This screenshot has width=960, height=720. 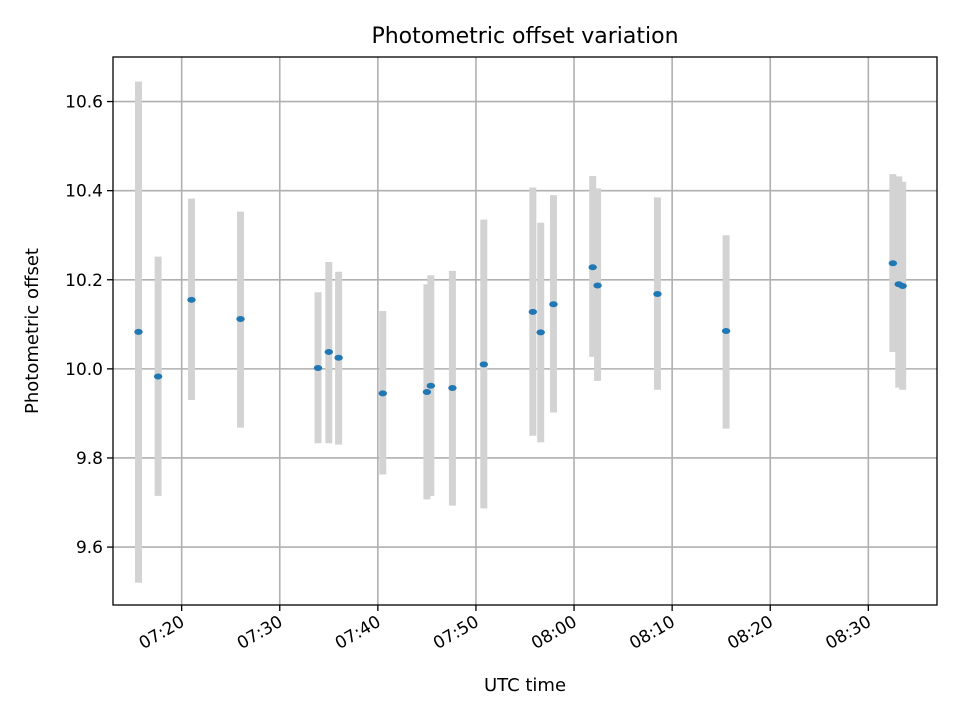 What do you see at coordinates (456, 633) in the screenshot?
I see `x-tick-label: 07:50` at bounding box center [456, 633].